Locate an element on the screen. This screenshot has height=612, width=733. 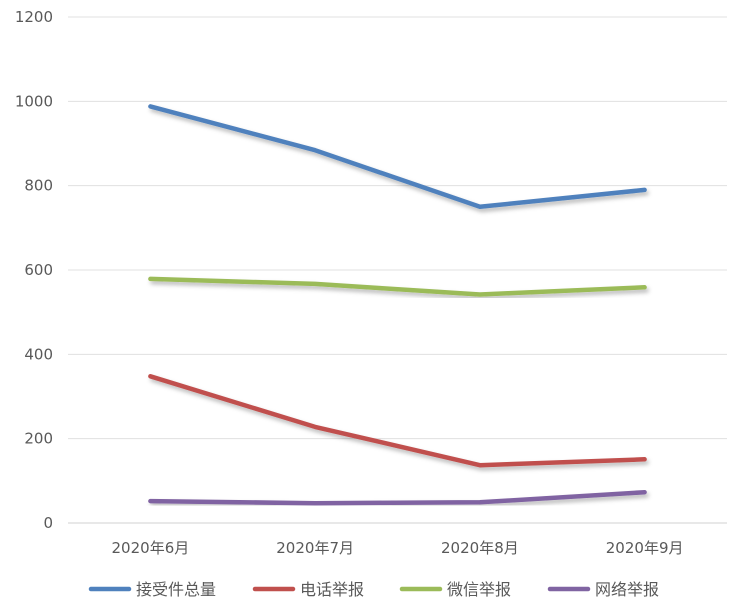
x-axis: 2020年6月 2020年7月 2020年8月 2020年9月 is located at coordinates (398, 548).